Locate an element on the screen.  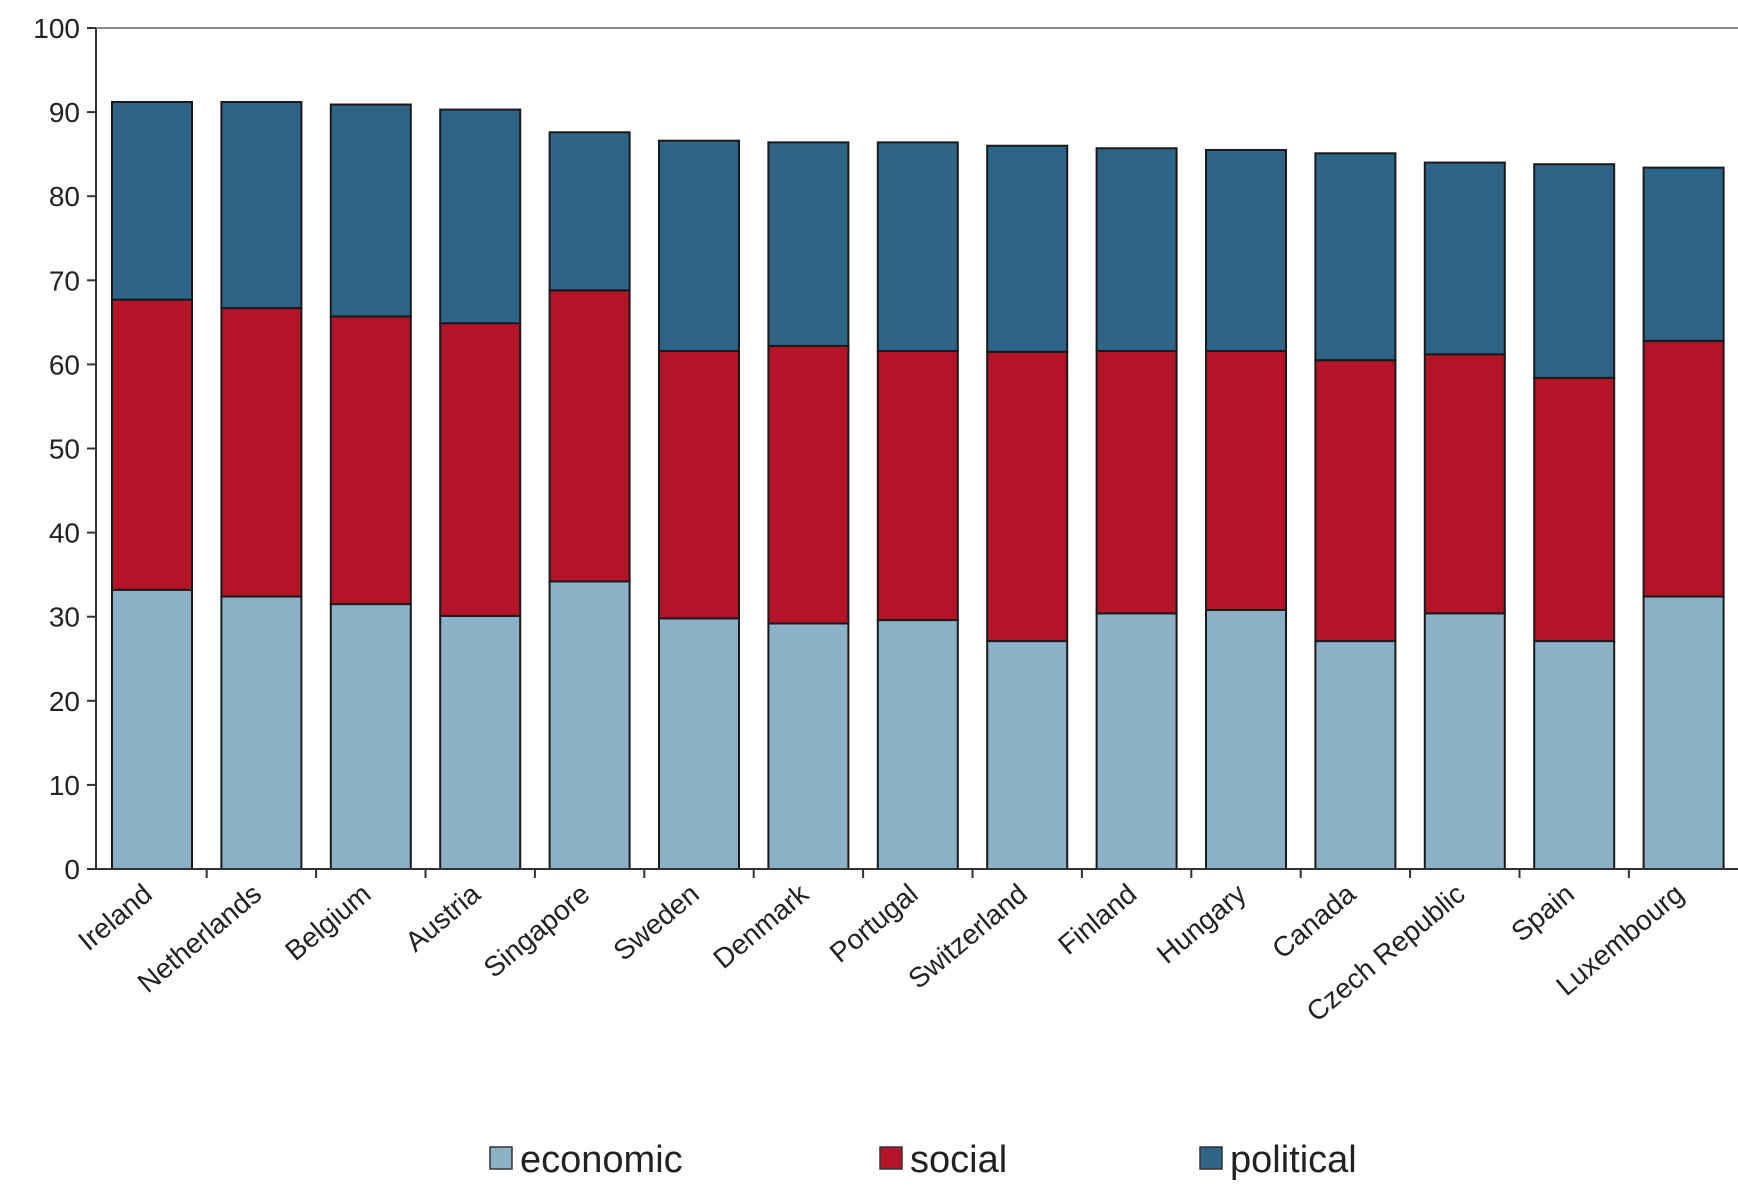
bar-hungary-economic is located at coordinates (1246, 739).